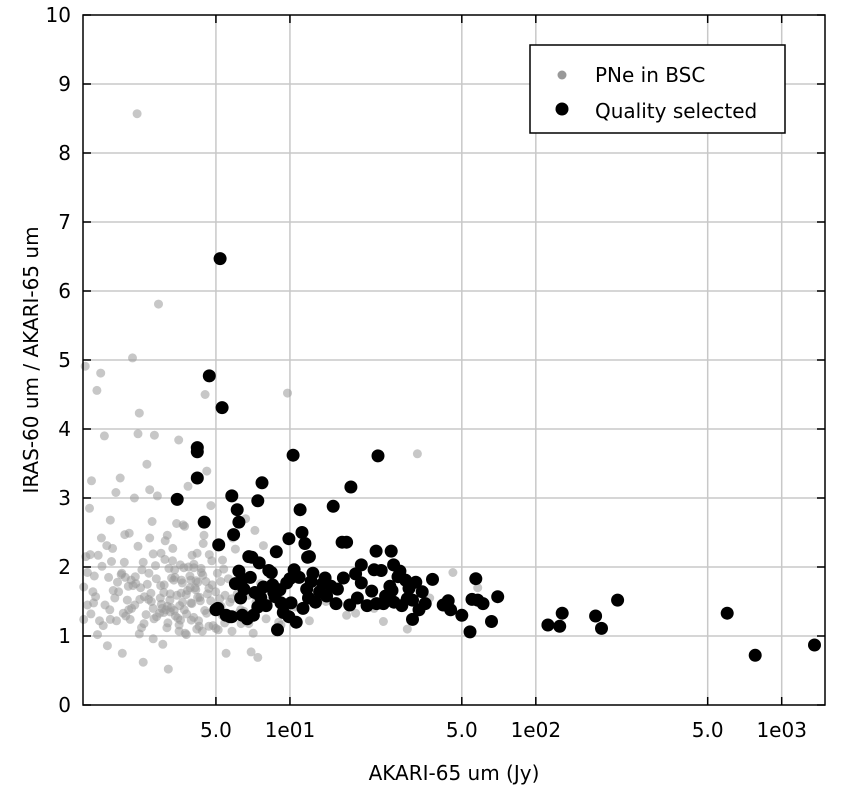 This screenshot has width=846, height=789. Describe the element at coordinates (657, 89) in the screenshot. I see `legend: PNe in BSC Quality selected` at that location.